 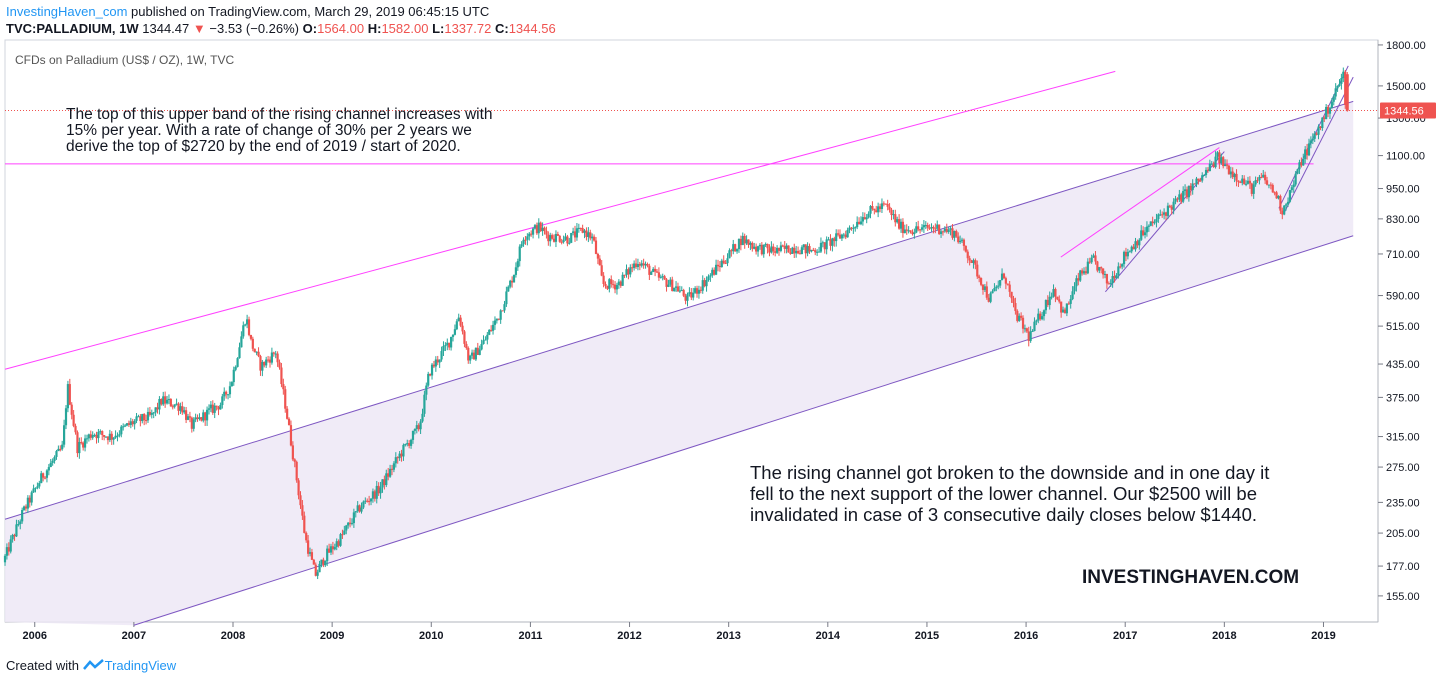 What do you see at coordinates (67, 11) in the screenshot?
I see `author-link: InvestingHaven_com` at bounding box center [67, 11].